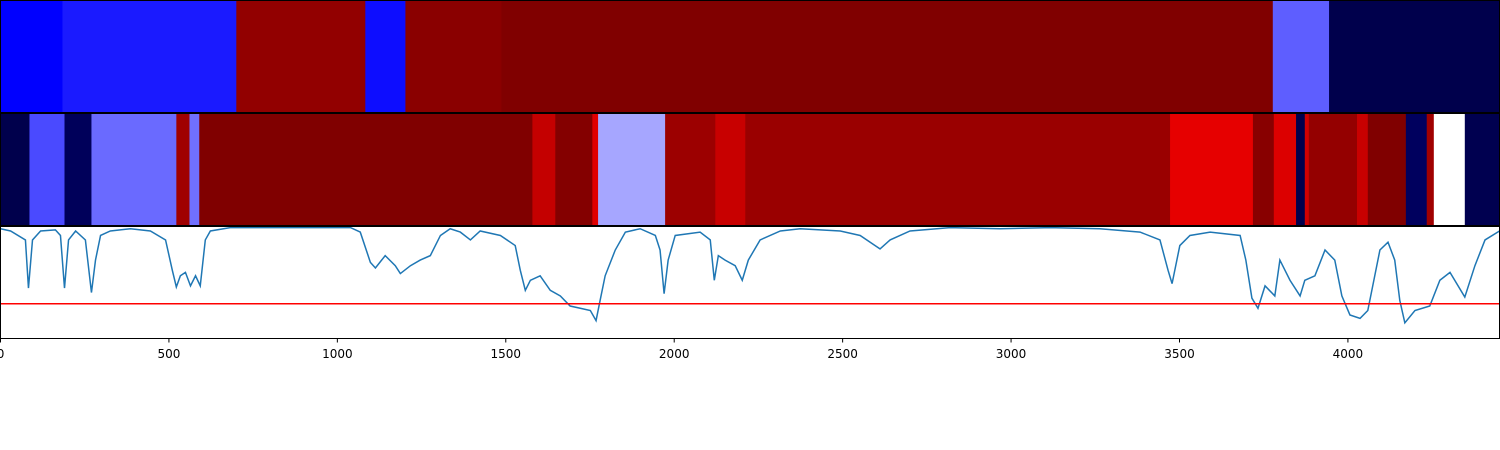 Image resolution: width=1500 pixels, height=450 pixels. I want to click on x-tick-label: 500, so click(168, 354).